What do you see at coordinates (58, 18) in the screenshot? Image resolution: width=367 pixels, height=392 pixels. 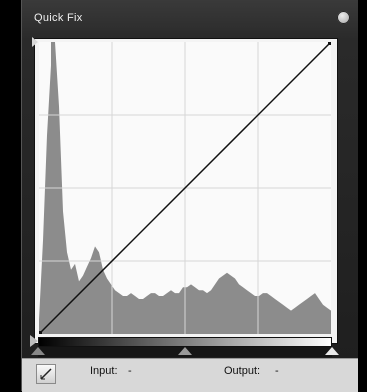 I see `panel-title: Quick Fix` at bounding box center [58, 18].